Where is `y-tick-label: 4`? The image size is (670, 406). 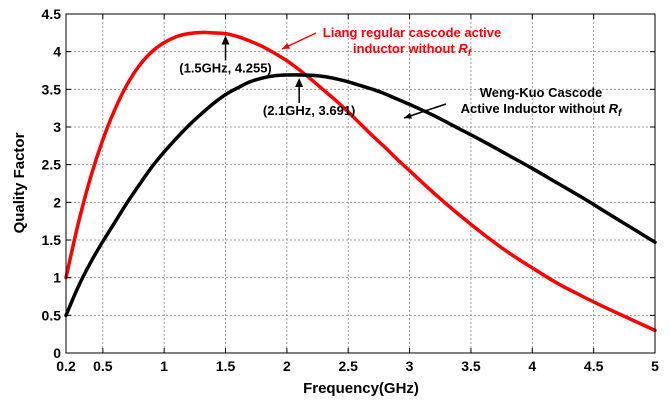 y-tick-label: 4 is located at coordinates (57, 52).